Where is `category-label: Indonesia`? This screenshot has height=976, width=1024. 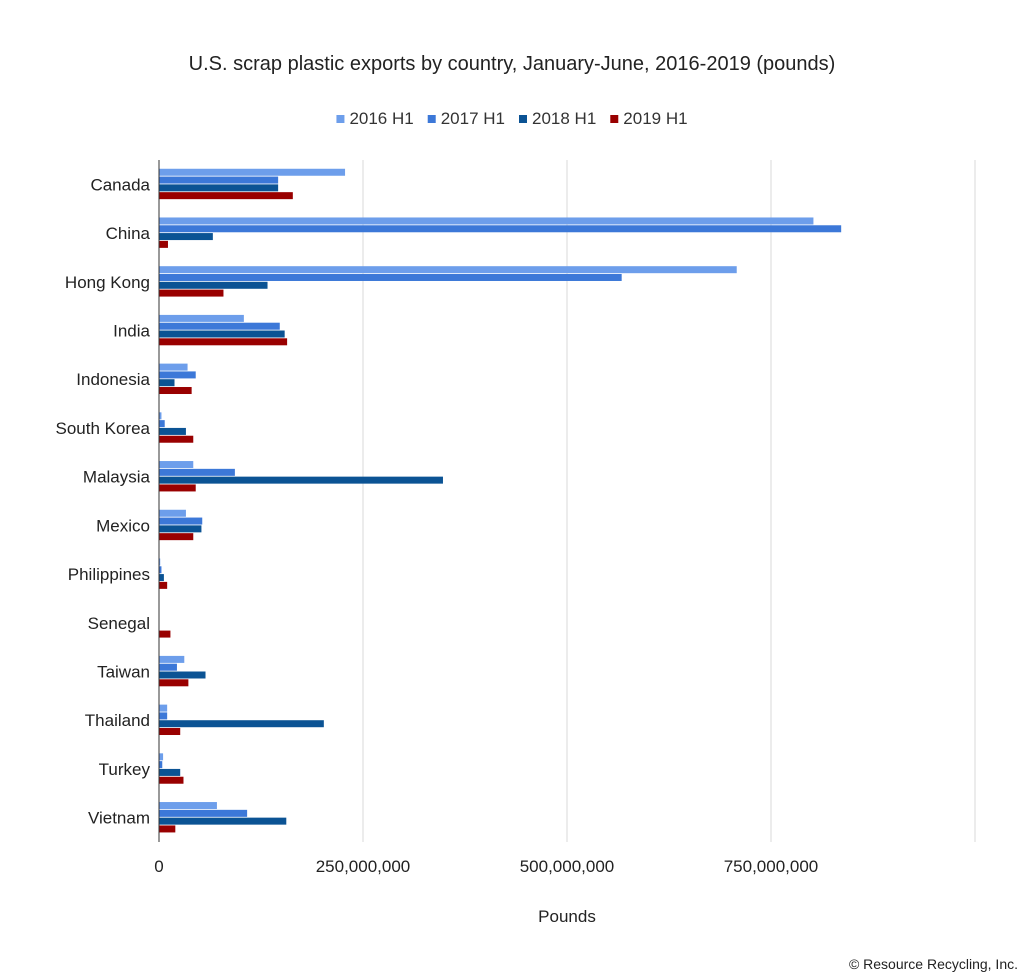
category-label: Indonesia is located at coordinates (113, 379).